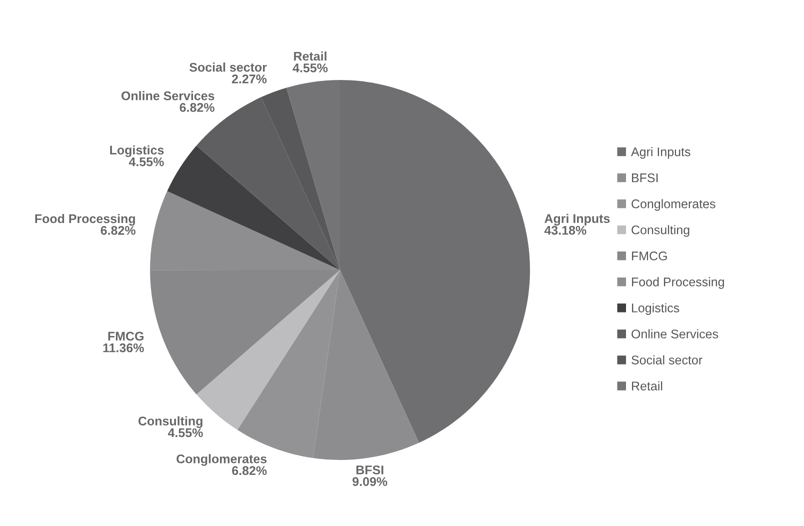 The image size is (804, 526). I want to click on legend-label: Food Processing, so click(678, 283).